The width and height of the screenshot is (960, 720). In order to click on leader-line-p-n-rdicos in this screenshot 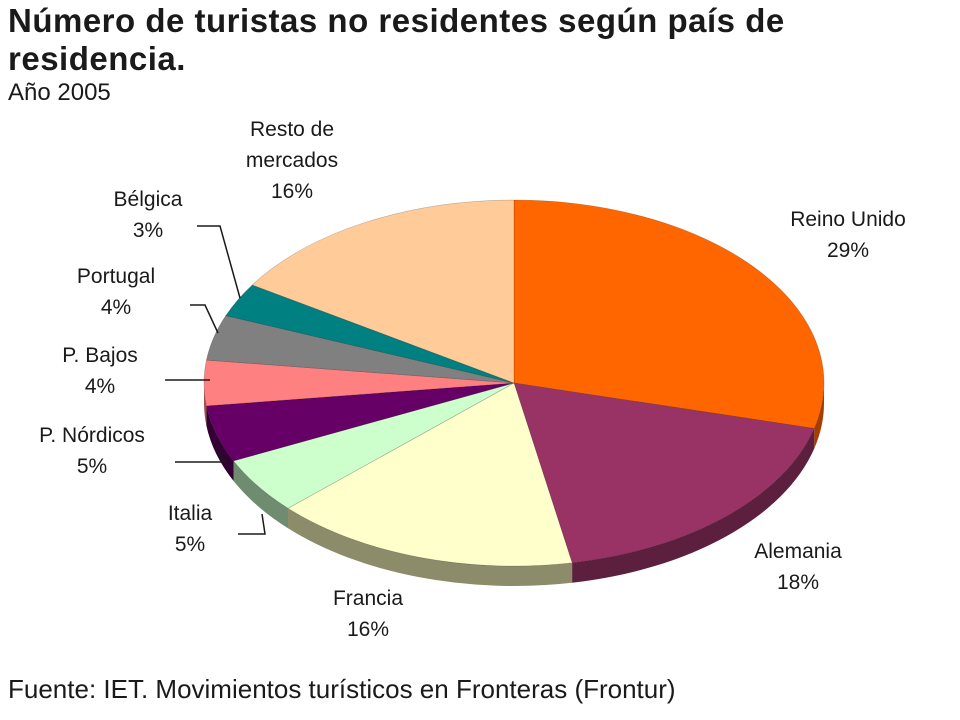, I will do `click(201, 457)`.